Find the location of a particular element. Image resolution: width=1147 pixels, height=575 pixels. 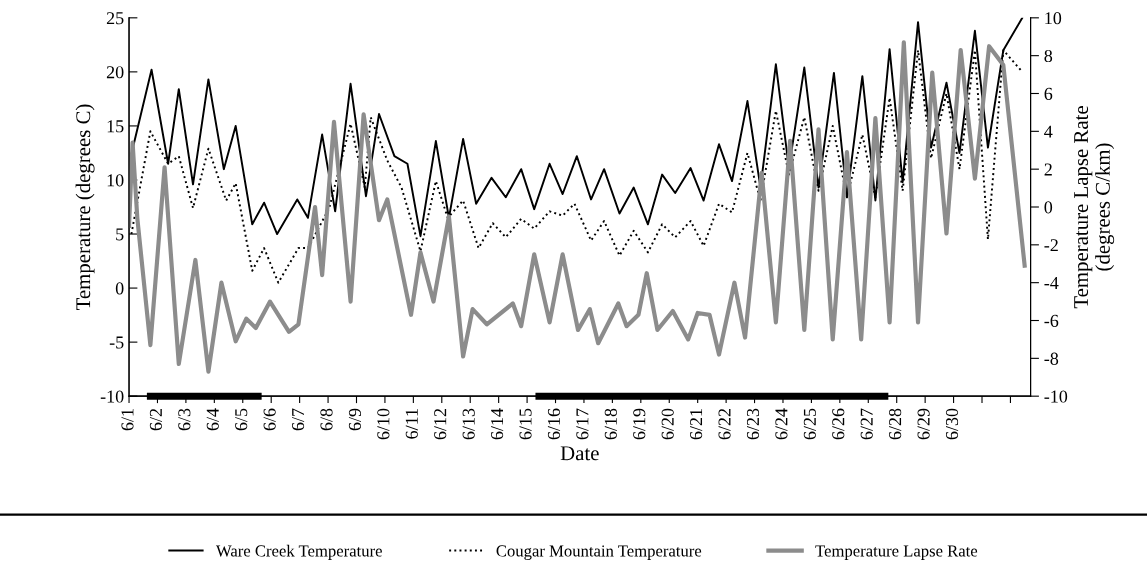

y2-tick-label: -6 is located at coordinates (1051, 320).